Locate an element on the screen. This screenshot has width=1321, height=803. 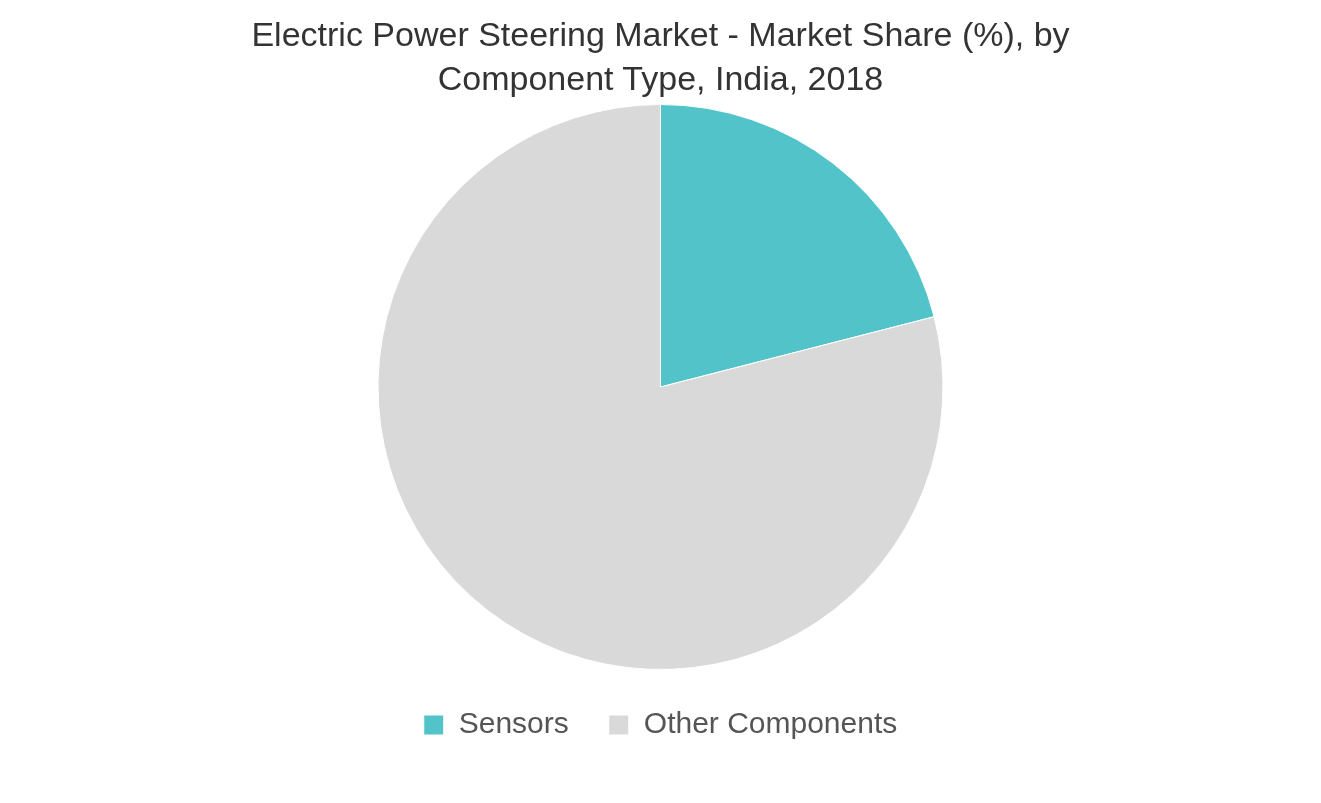
legend-label: Other Components is located at coordinates (770, 723).